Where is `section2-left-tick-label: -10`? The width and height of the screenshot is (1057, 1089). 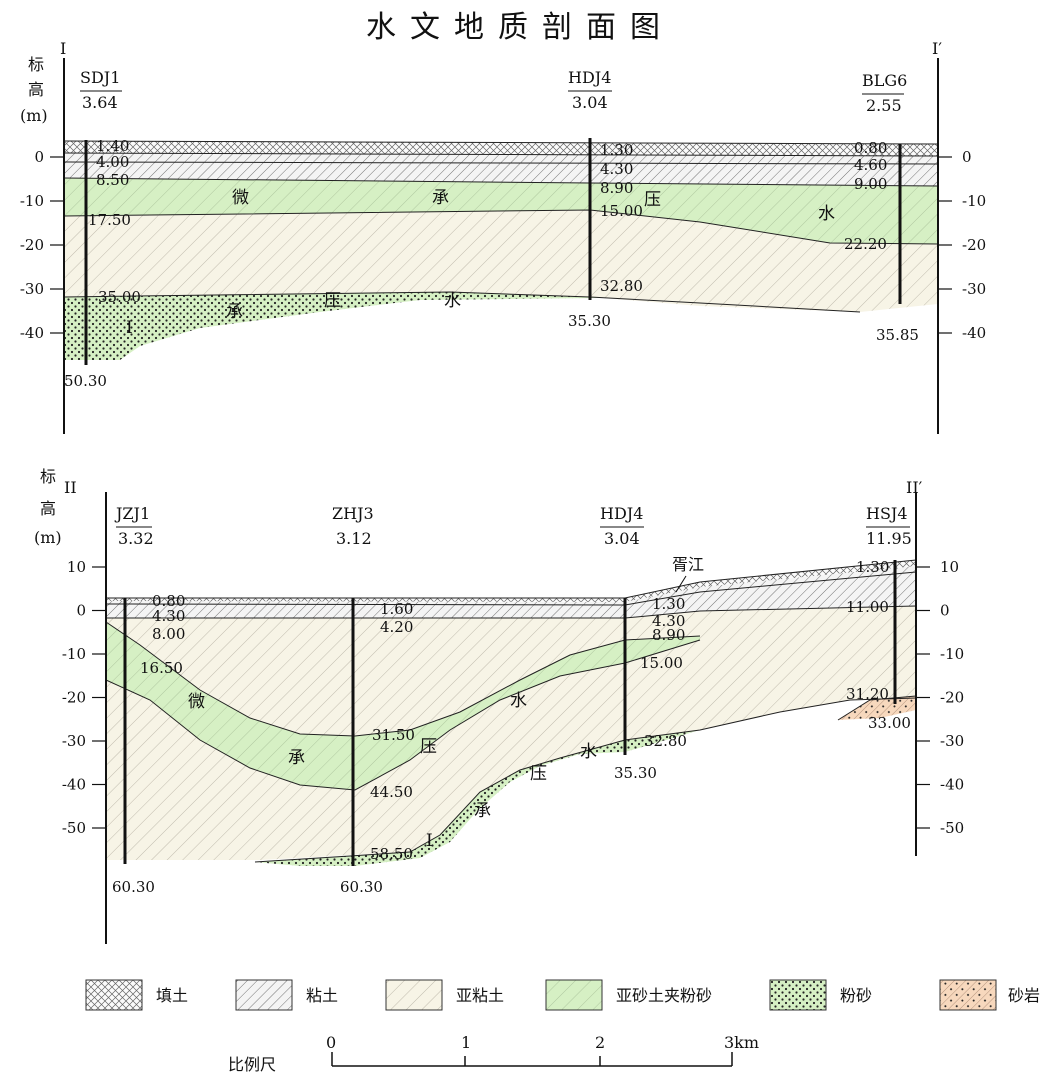 section2-left-tick-label: -10 is located at coordinates (74, 654).